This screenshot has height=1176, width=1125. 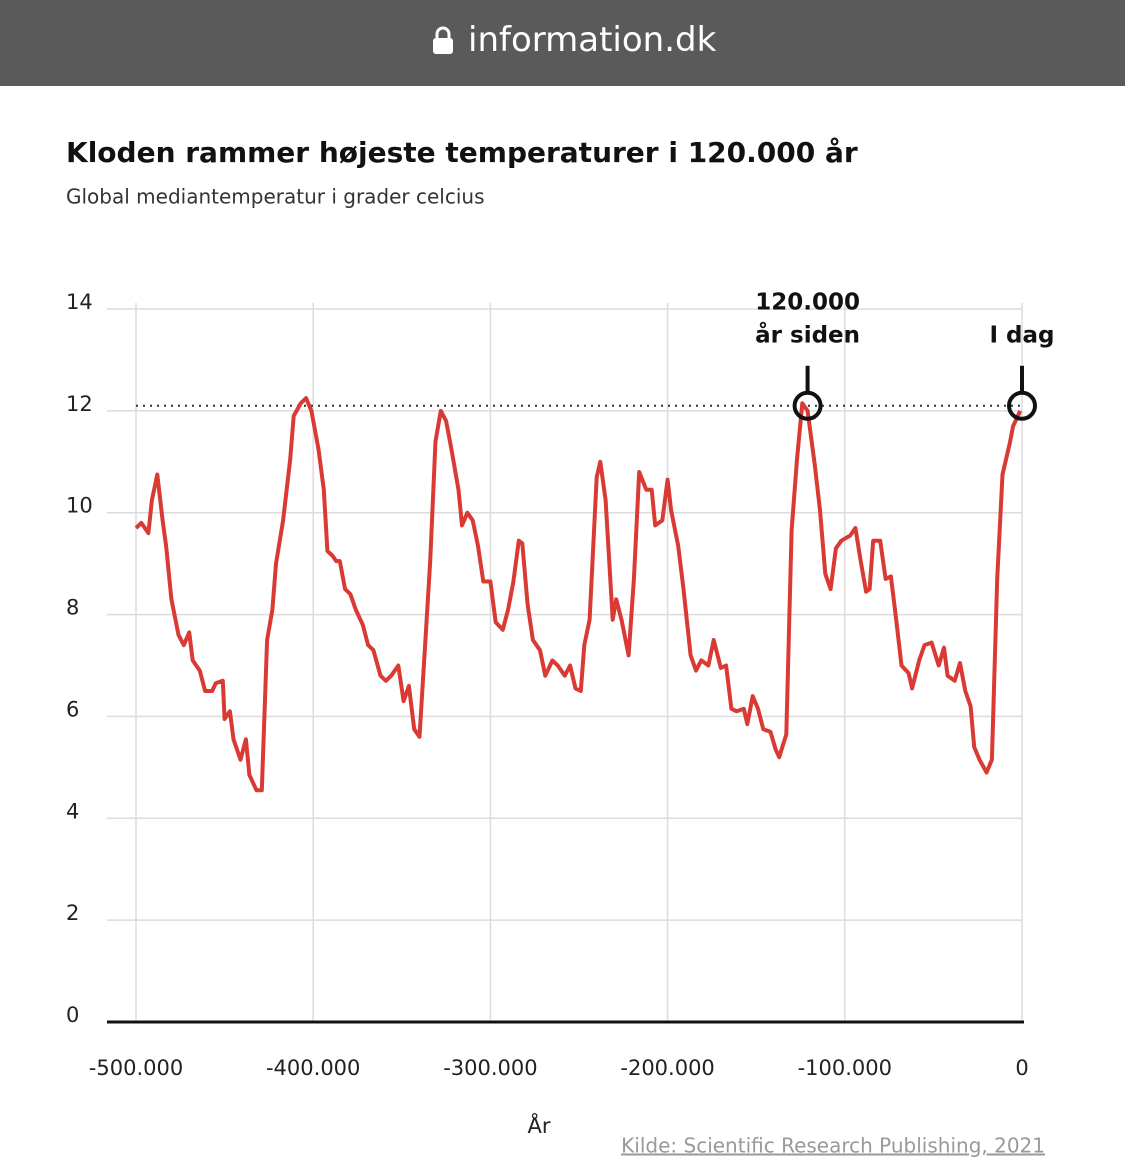 I want to click on y-tick-label: 10, so click(x=79, y=506).